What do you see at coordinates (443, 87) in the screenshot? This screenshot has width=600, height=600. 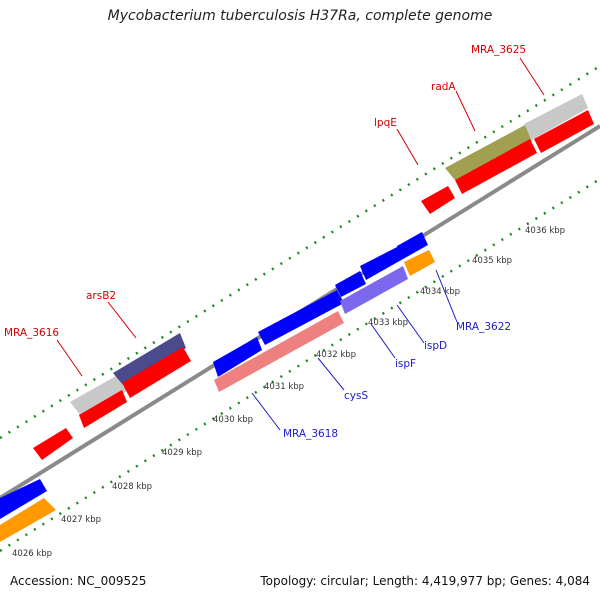 I see `label-rada: radA` at bounding box center [443, 87].